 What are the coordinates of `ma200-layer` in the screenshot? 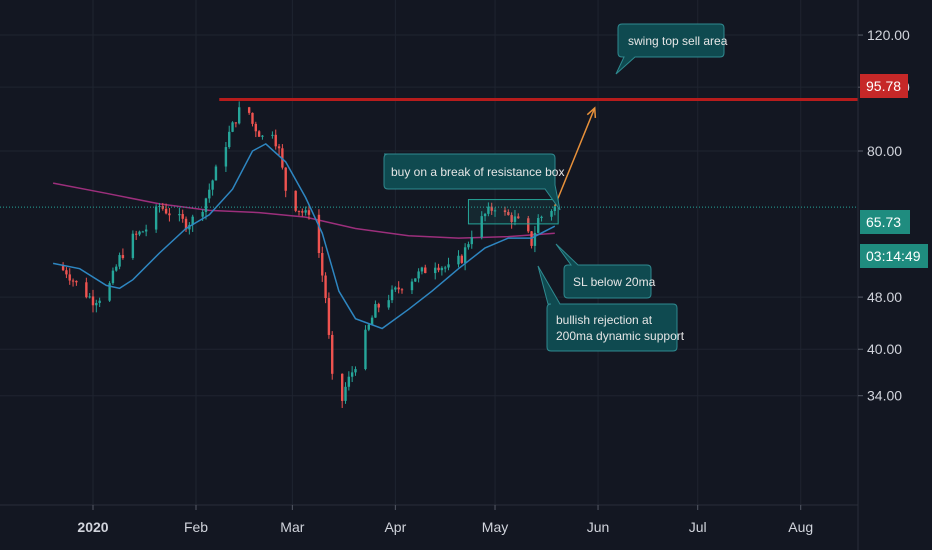 It's located at (303, 210).